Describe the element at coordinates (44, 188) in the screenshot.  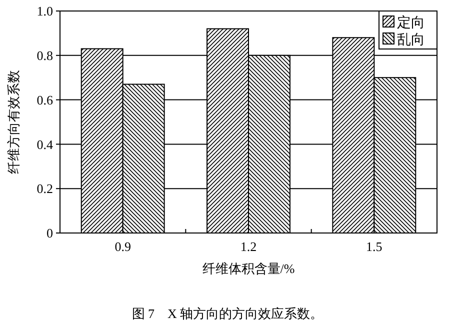
I see `y-tick-label: 0.2` at that location.